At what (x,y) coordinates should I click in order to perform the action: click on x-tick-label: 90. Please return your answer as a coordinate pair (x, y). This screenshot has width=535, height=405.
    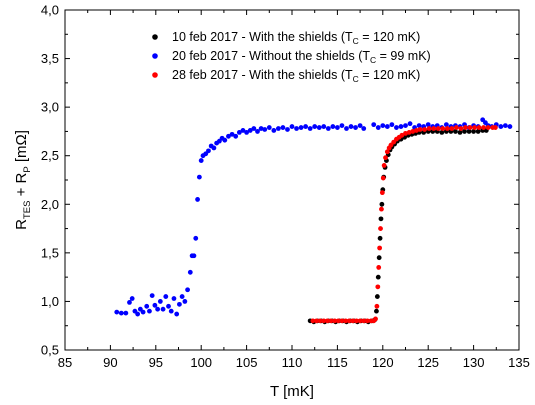
    Looking at the image, I should click on (110, 362).